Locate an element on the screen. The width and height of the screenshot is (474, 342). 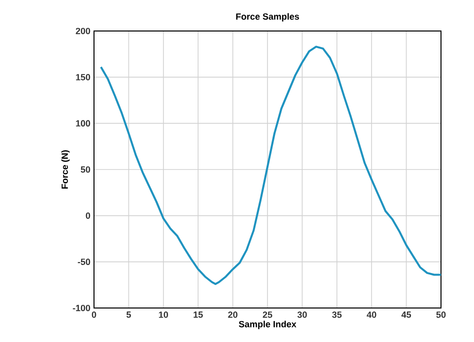
x-tick-label: 20 is located at coordinates (233, 315).